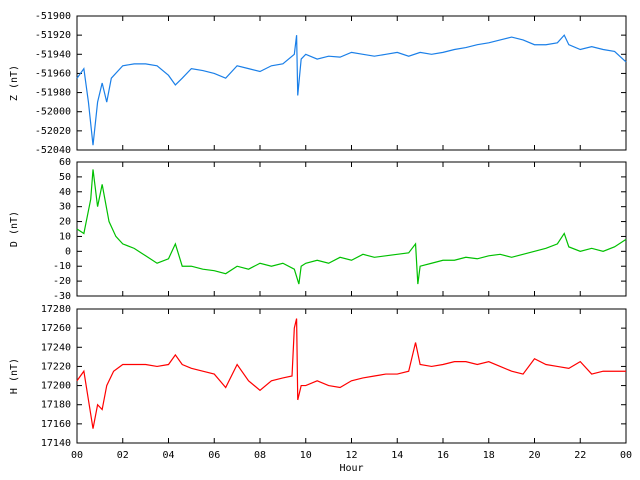 This screenshot has width=640, height=480. What do you see at coordinates (56, 405) in the screenshot?
I see `y-tick-label: 17180` at bounding box center [56, 405].